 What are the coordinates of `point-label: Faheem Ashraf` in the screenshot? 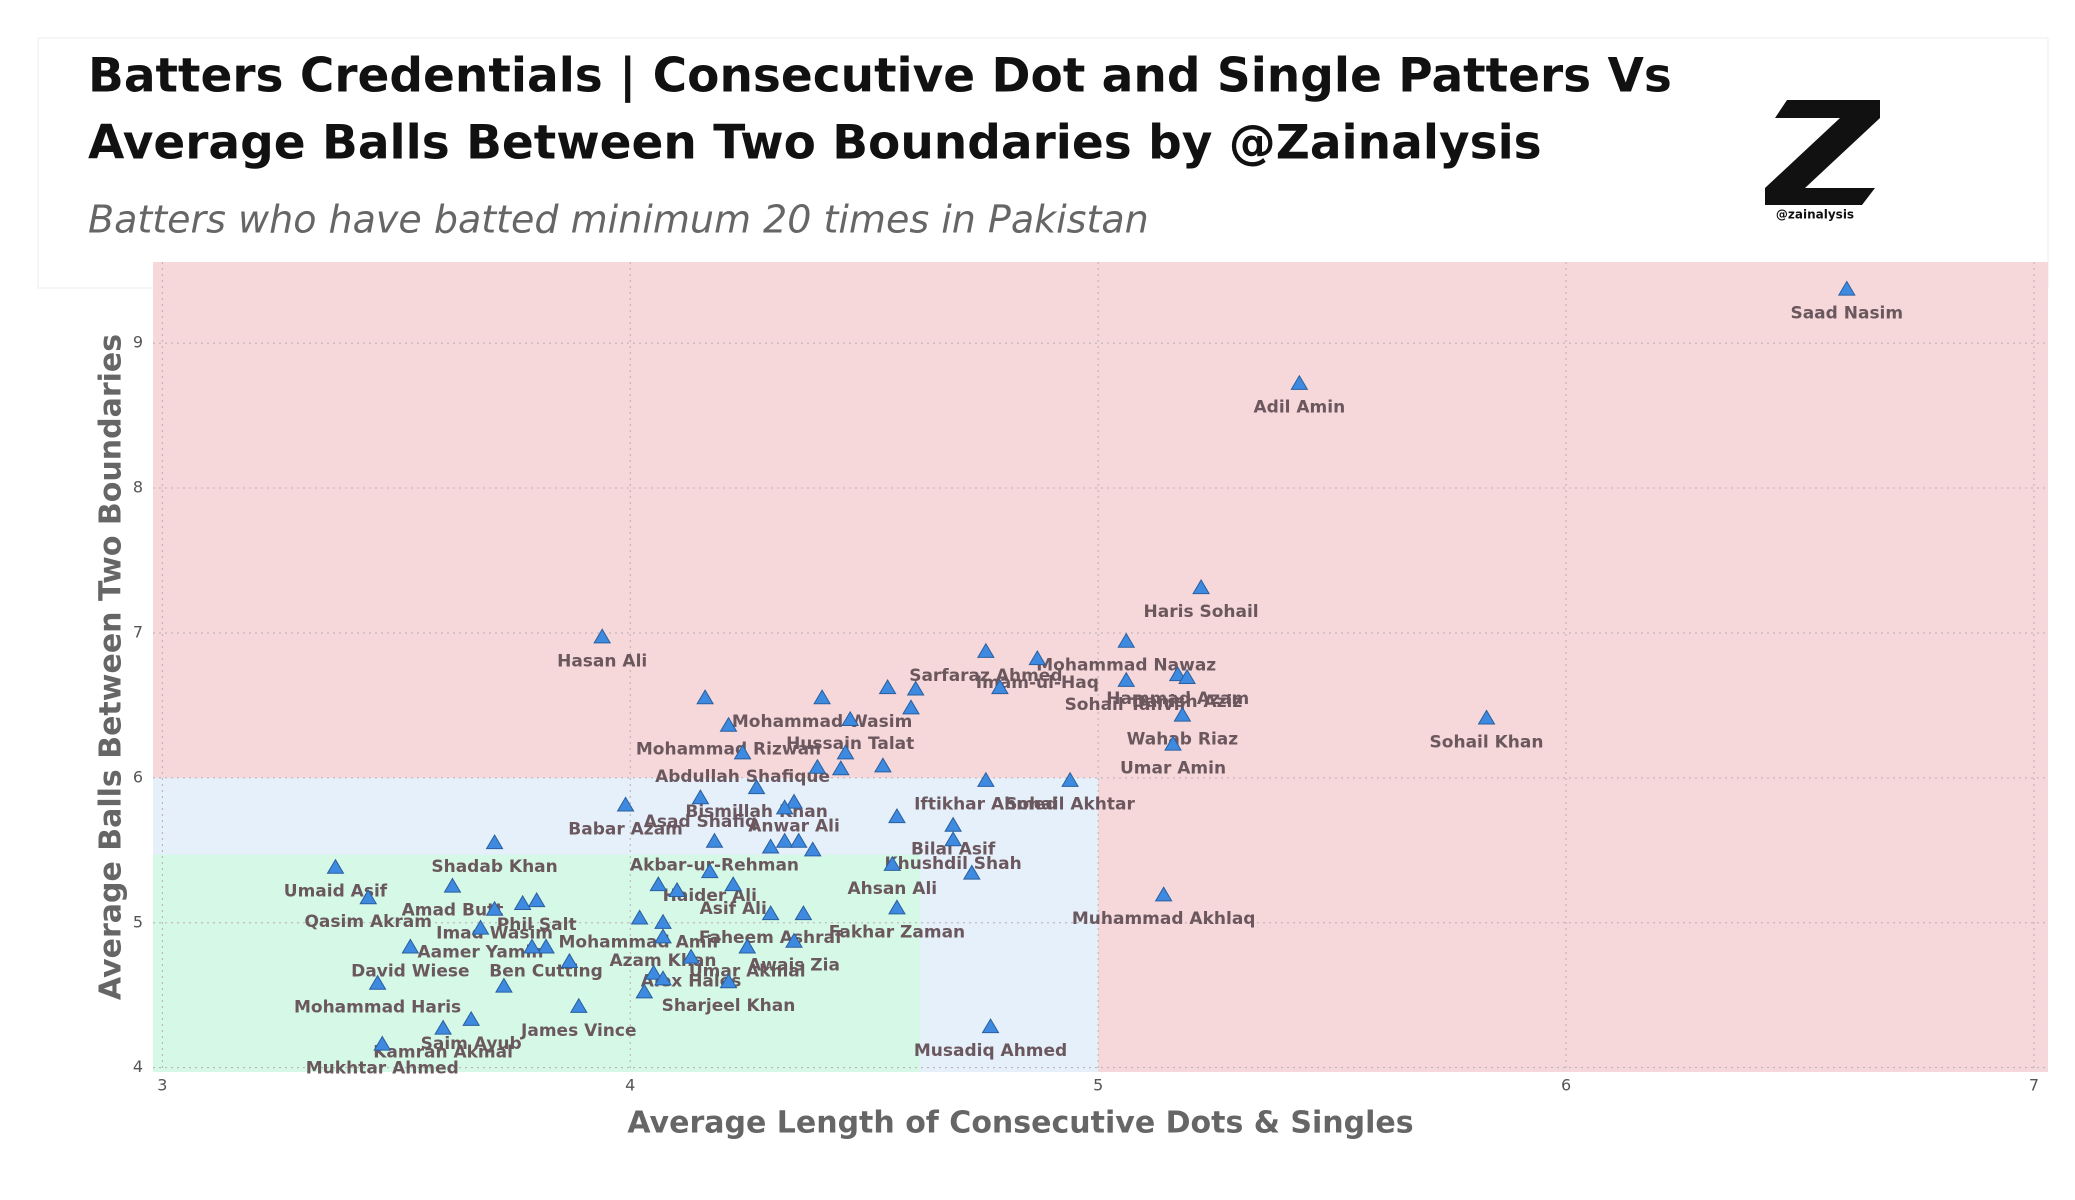 It's located at (771, 938).